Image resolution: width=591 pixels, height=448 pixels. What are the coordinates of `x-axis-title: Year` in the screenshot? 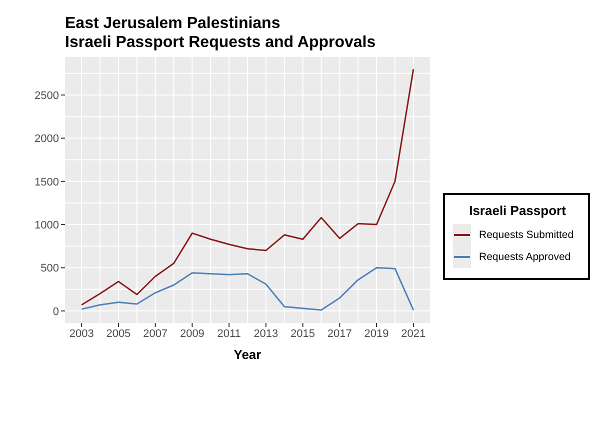 It's located at (248, 354).